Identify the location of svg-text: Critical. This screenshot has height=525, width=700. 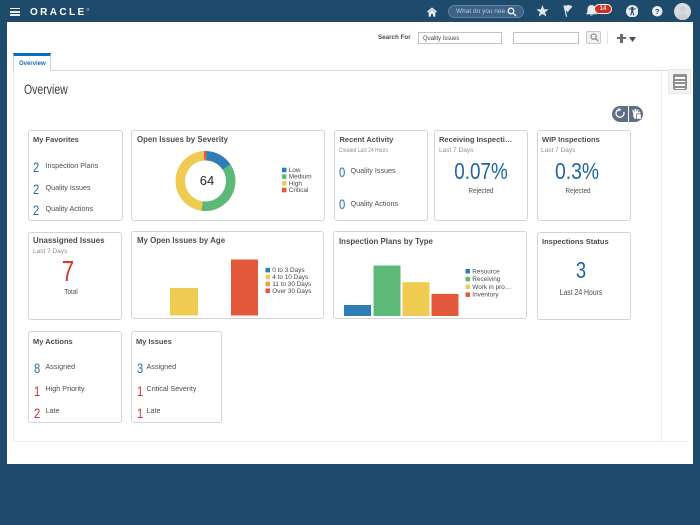
(299, 190).